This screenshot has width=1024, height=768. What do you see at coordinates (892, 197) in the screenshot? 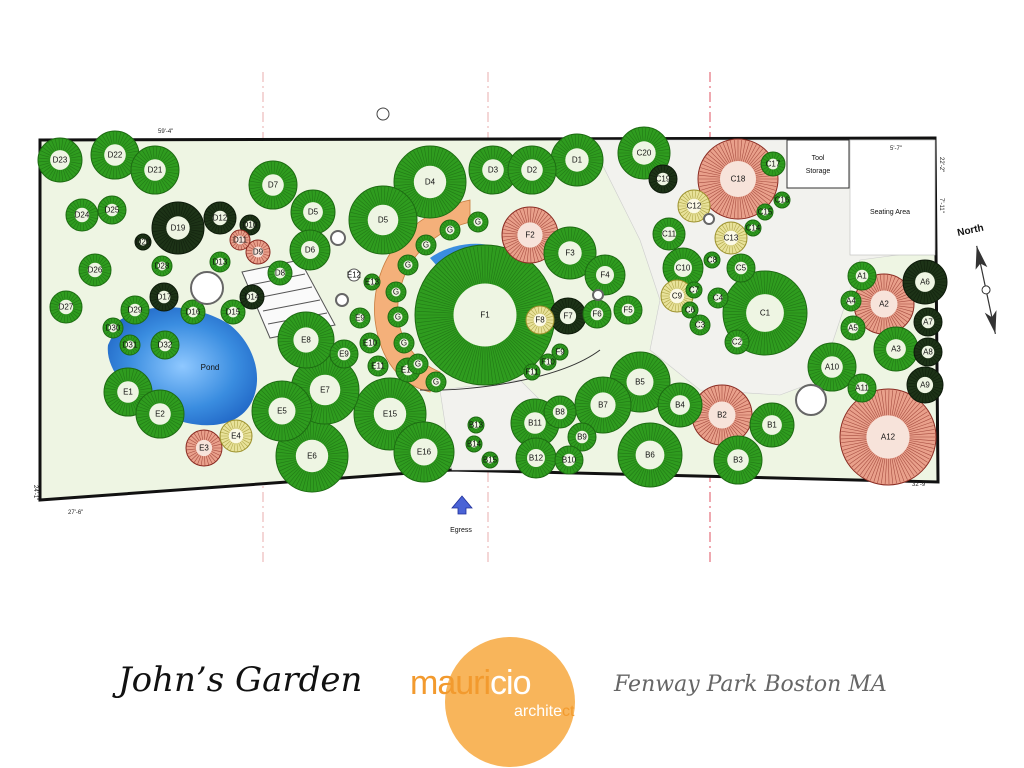
I see `seating-area` at bounding box center [892, 197].